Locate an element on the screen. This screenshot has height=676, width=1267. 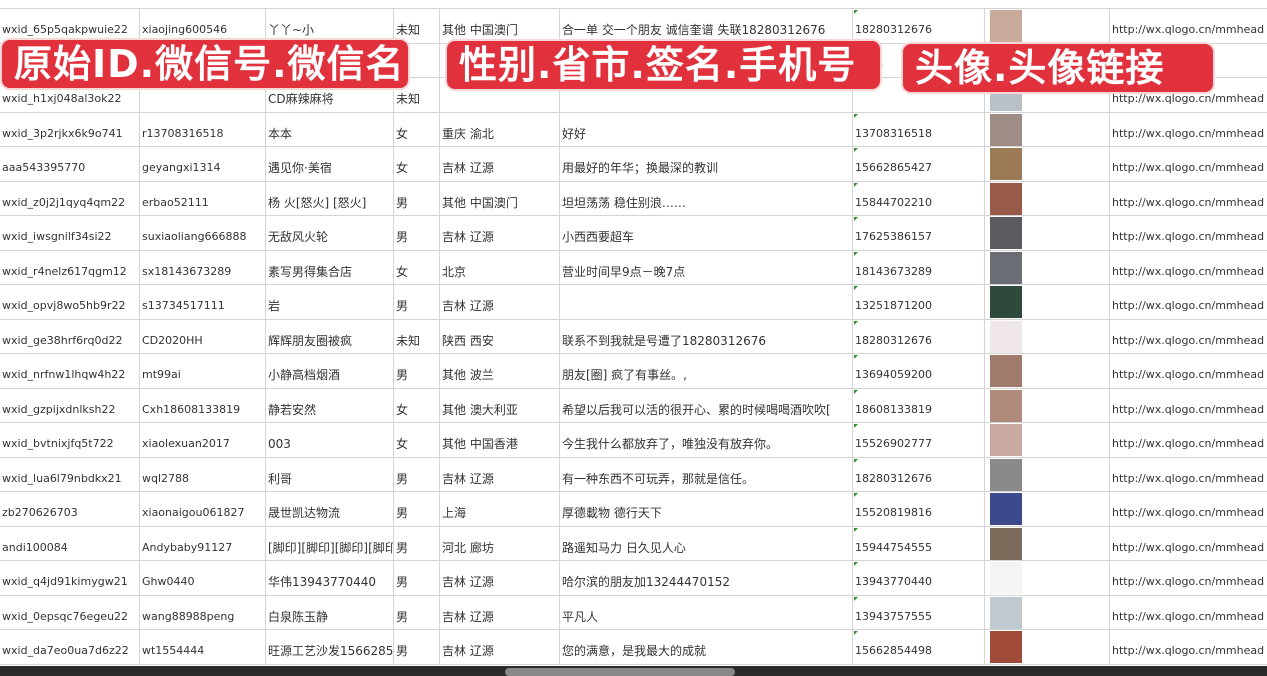
cell-original-id: wxid_z0j2j1qyq4qm22 is located at coordinates (70, 198).